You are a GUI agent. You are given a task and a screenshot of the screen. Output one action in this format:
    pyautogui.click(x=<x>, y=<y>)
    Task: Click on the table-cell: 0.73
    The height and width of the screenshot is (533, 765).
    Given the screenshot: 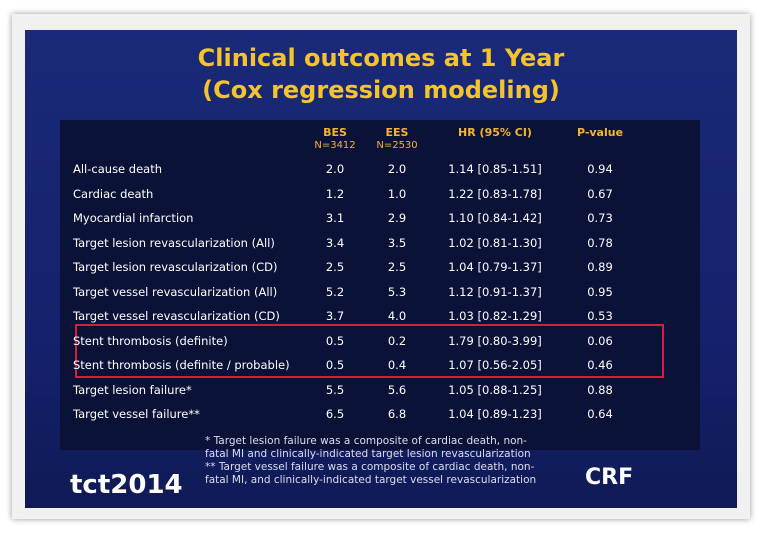 What is the action you would take?
    pyautogui.click(x=600, y=218)
    